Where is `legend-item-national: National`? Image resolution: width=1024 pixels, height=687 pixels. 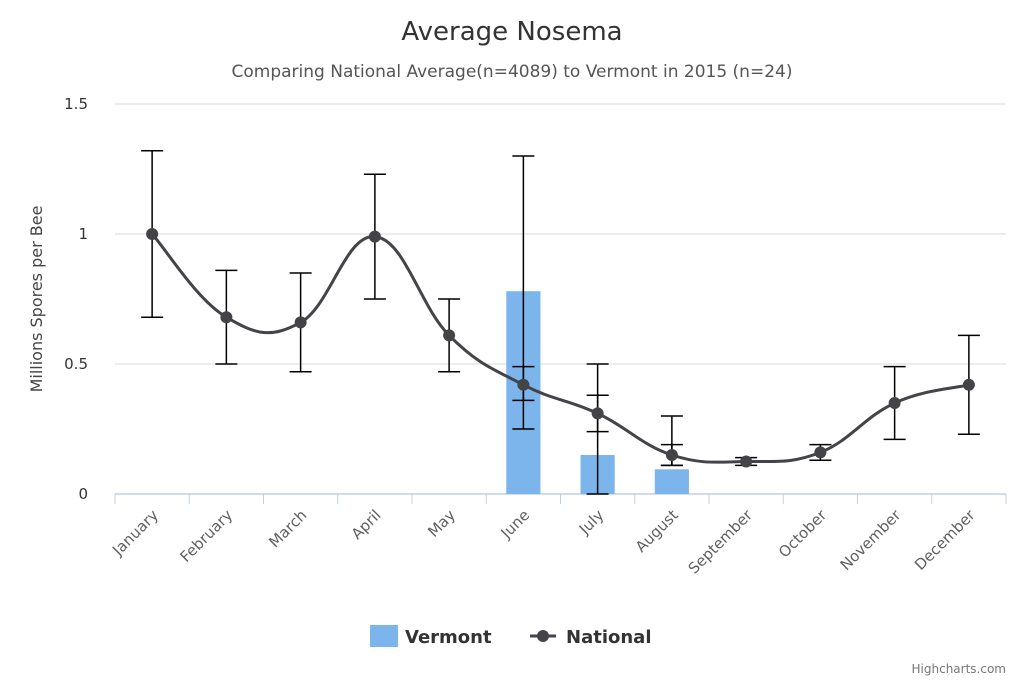 legend-item-national: National is located at coordinates (590, 637).